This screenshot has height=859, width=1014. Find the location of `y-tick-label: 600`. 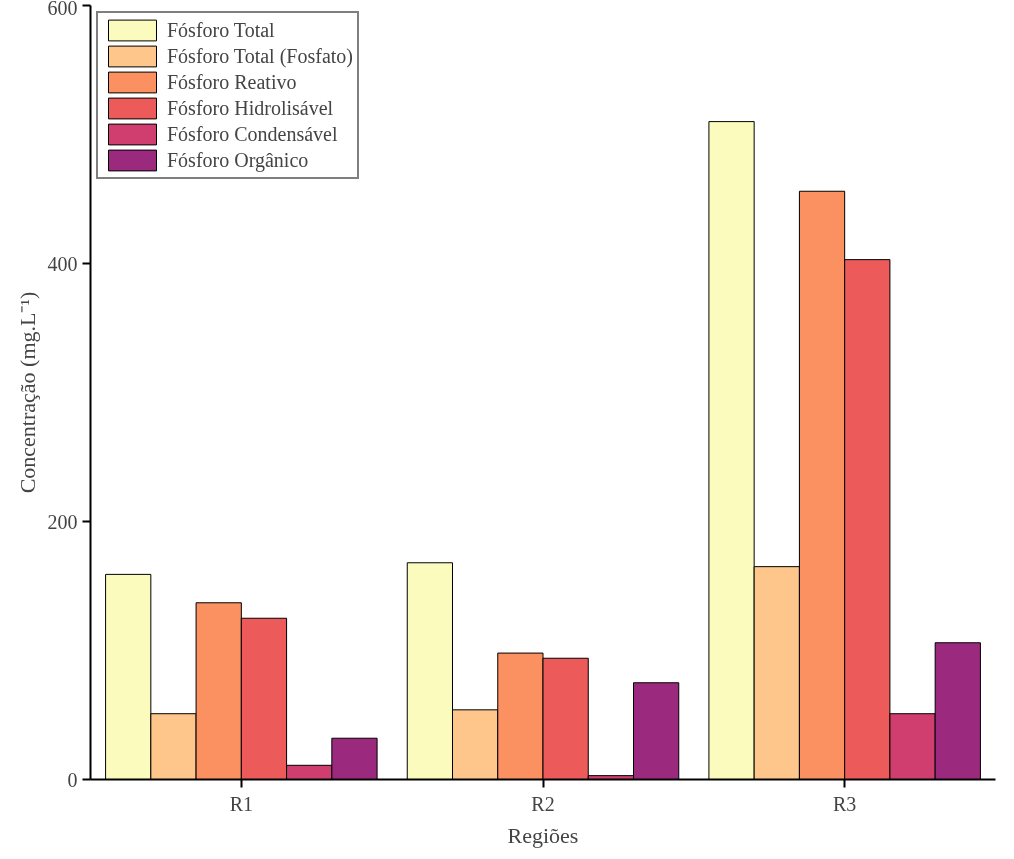

y-tick-label: 600 is located at coordinates (62, 9).